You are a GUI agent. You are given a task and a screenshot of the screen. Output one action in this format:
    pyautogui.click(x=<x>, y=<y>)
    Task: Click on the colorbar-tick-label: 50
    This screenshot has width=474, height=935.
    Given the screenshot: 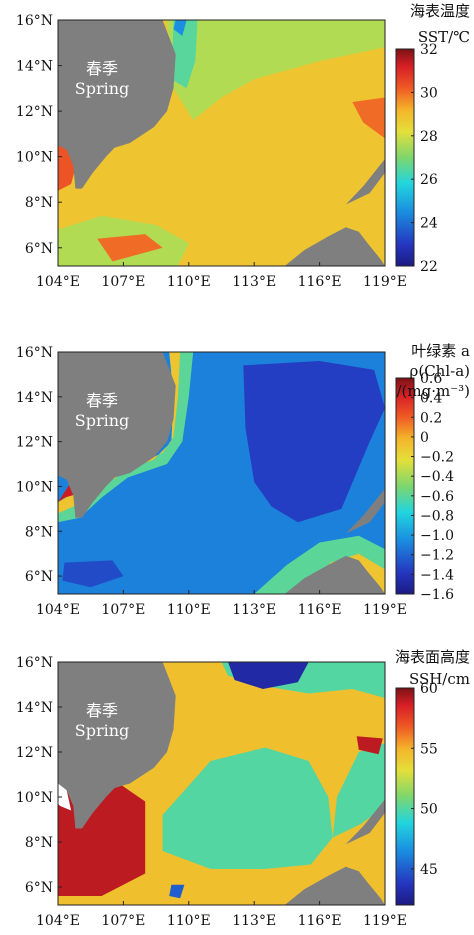 What is the action you would take?
    pyautogui.click(x=429, y=810)
    